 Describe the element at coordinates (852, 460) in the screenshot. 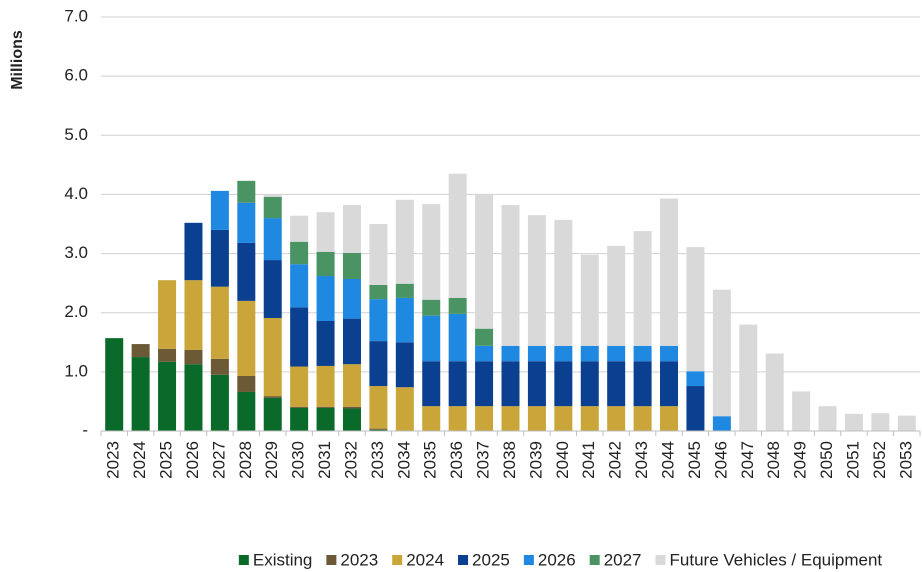

I see `x-tick-label: 2051` at that location.